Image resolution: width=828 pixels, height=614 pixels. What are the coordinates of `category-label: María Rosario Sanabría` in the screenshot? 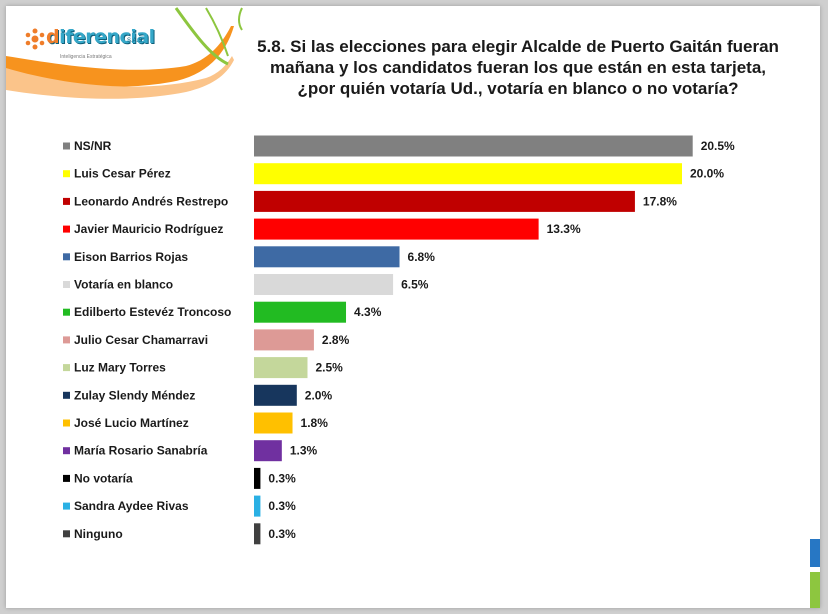 It's located at (141, 451).